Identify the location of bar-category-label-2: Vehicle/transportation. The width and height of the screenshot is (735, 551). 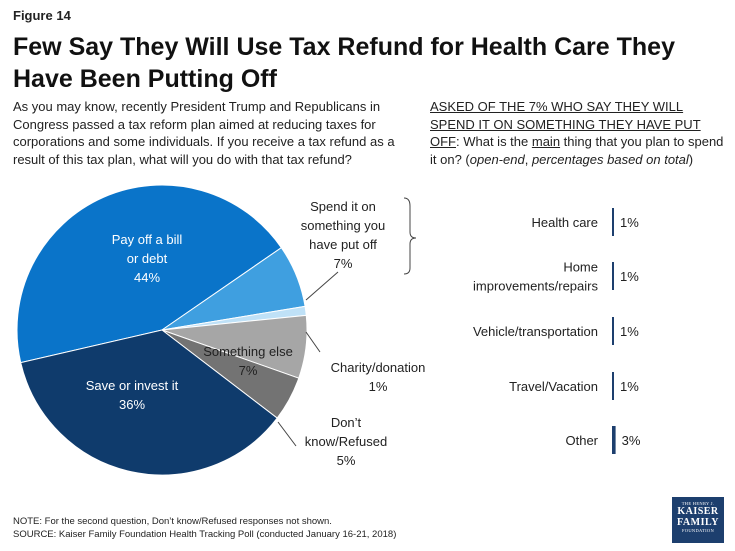
(535, 331).